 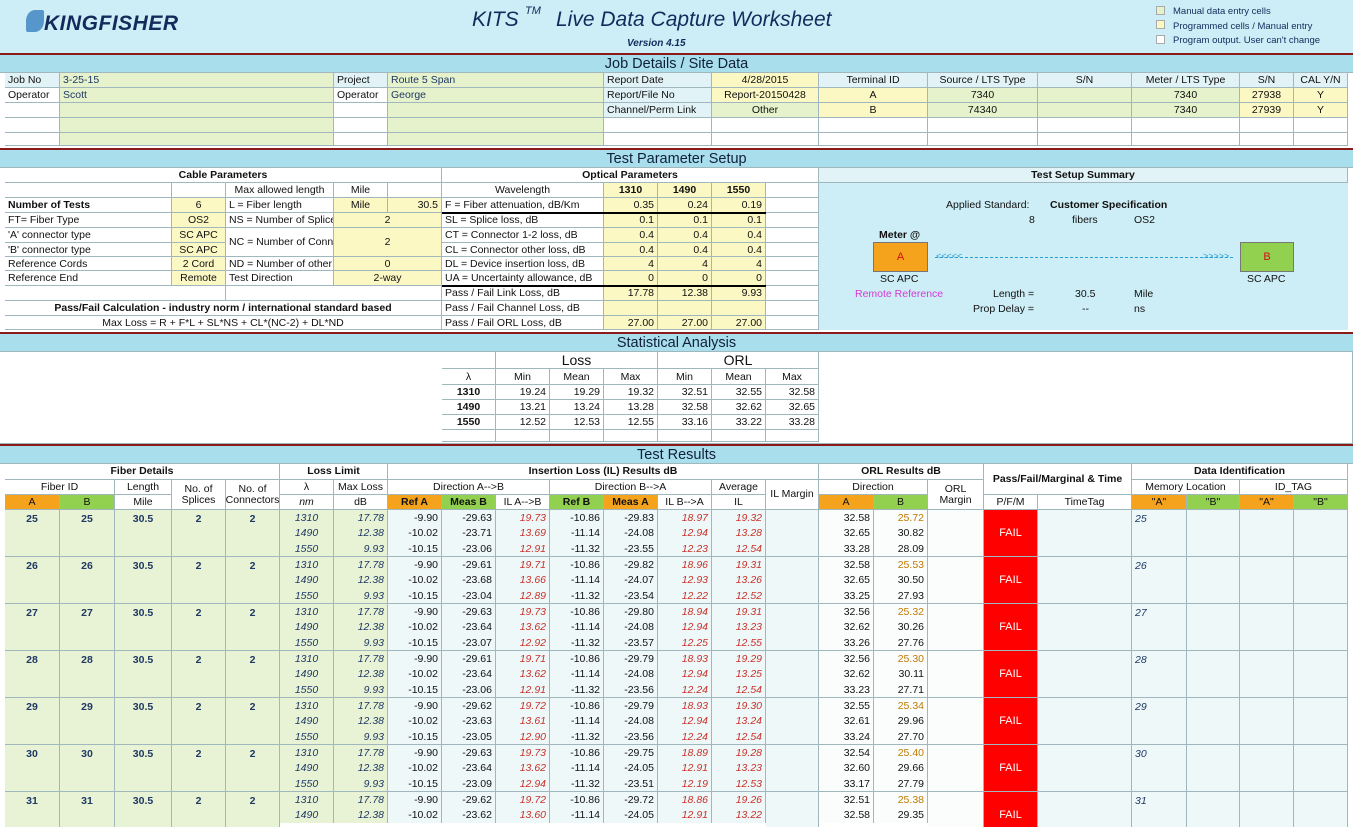 I want to click on measurement: 12.24, so click(x=685, y=737).